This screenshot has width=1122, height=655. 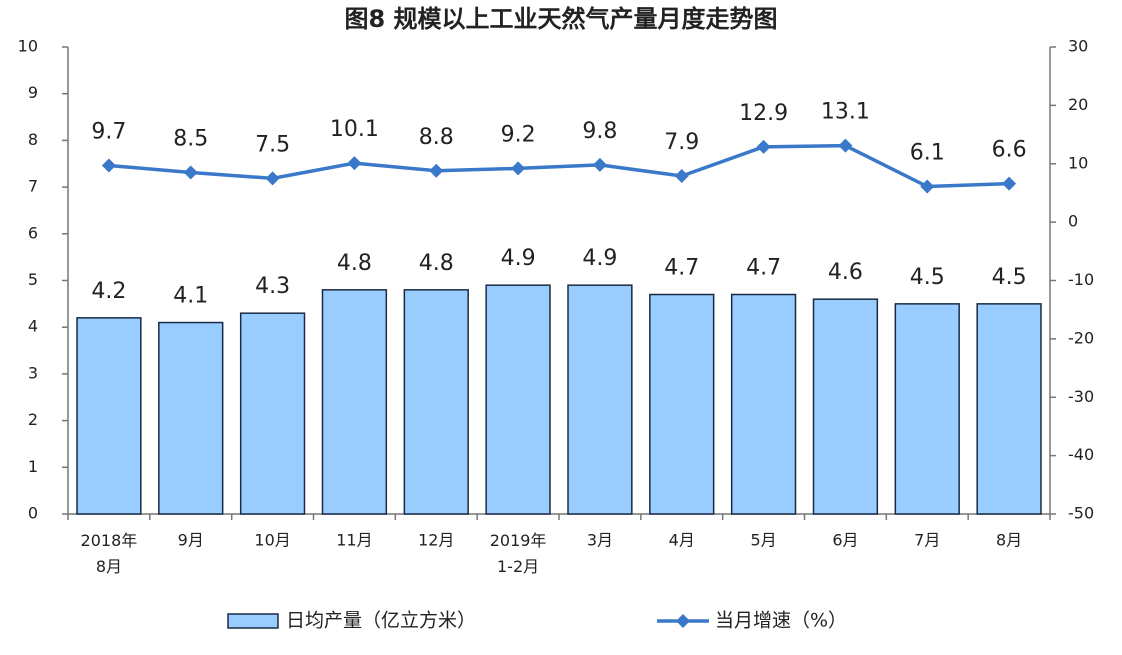 What do you see at coordinates (682, 540) in the screenshot?
I see `x-tick-label: 4月` at bounding box center [682, 540].